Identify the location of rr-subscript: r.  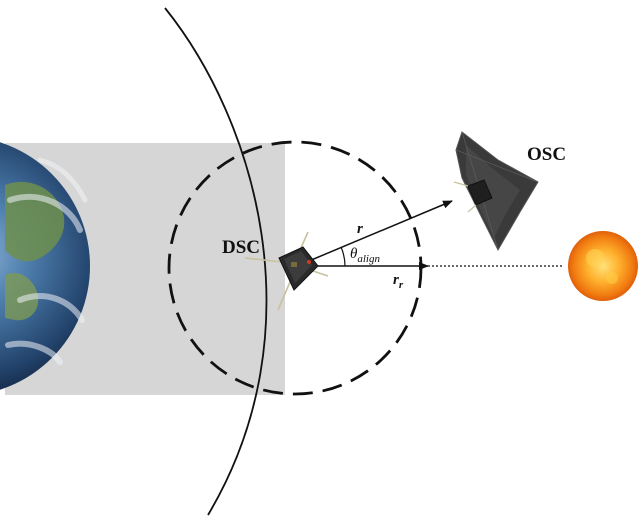
(401, 285).